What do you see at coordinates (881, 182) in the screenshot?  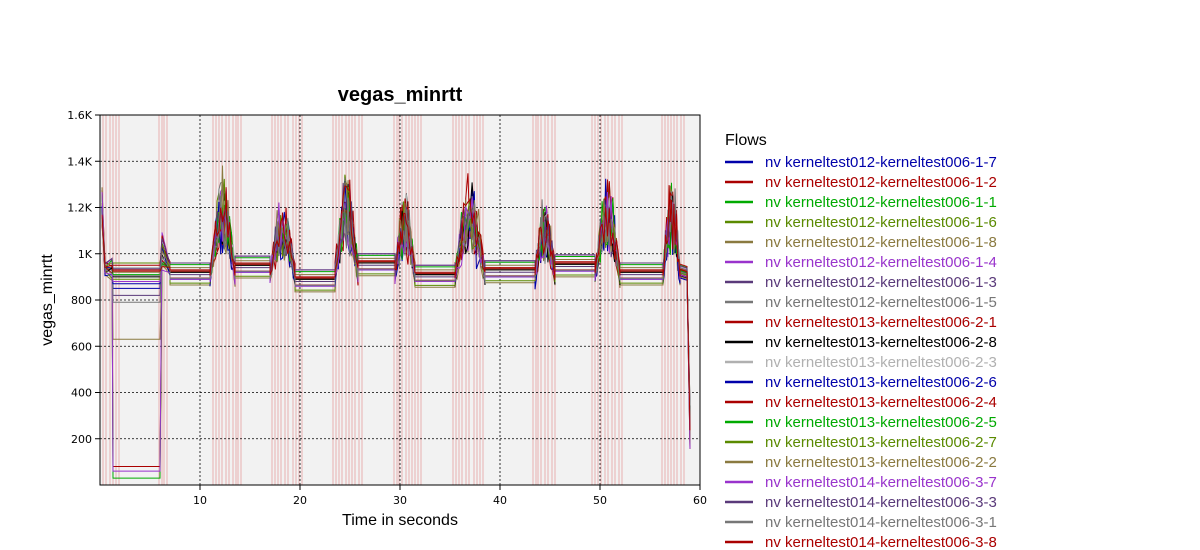 I see `legend-entry: nv kerneltest012-kerneltest006-1-2` at bounding box center [881, 182].